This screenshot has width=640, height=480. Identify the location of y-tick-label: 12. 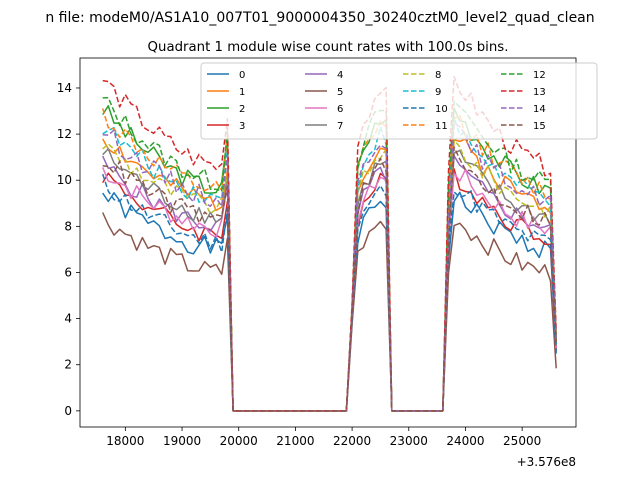
(64, 134).